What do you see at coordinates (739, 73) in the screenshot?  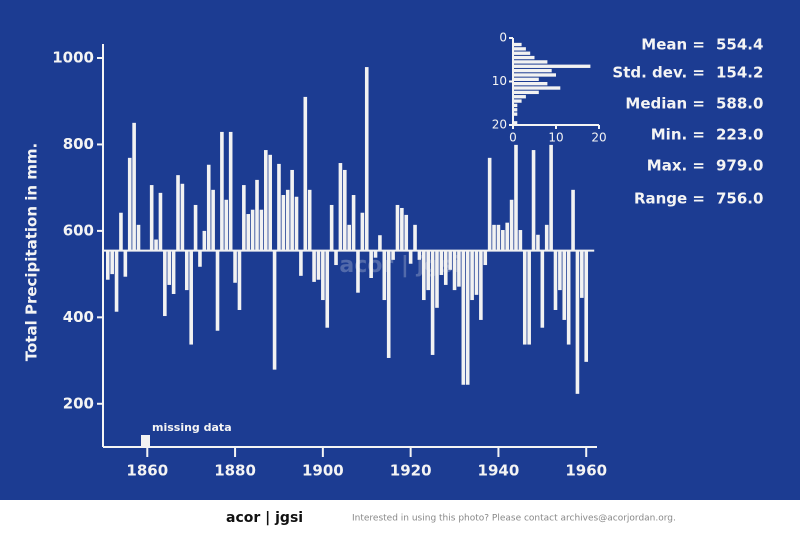 I see `stat-value: 154.2` at bounding box center [739, 73].